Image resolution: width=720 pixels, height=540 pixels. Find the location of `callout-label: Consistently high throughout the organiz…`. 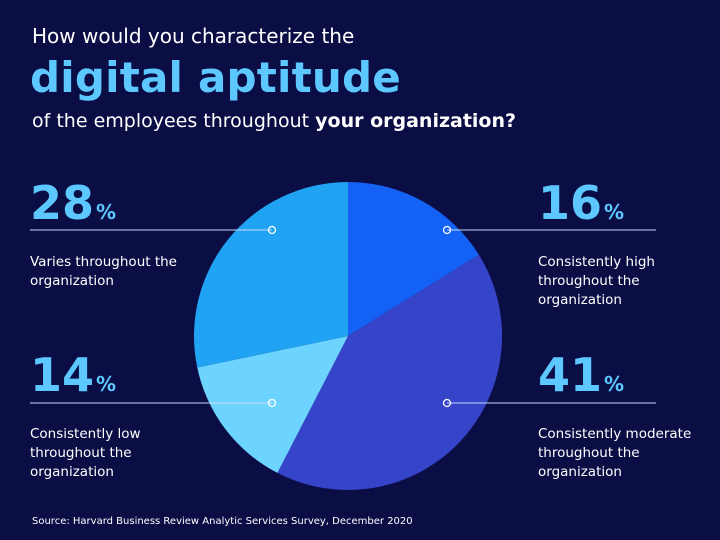

callout-label: Consistently high throughout the organiz… is located at coordinates (596, 281).